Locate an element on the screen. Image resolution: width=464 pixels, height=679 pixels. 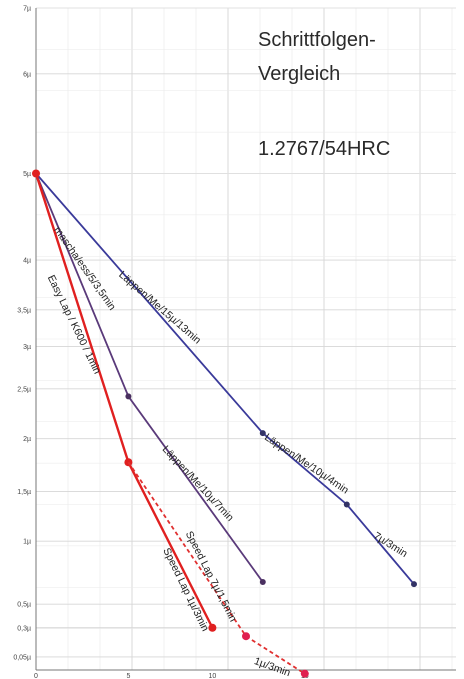
y-tick-label: 5µ is located at coordinates (27, 174).